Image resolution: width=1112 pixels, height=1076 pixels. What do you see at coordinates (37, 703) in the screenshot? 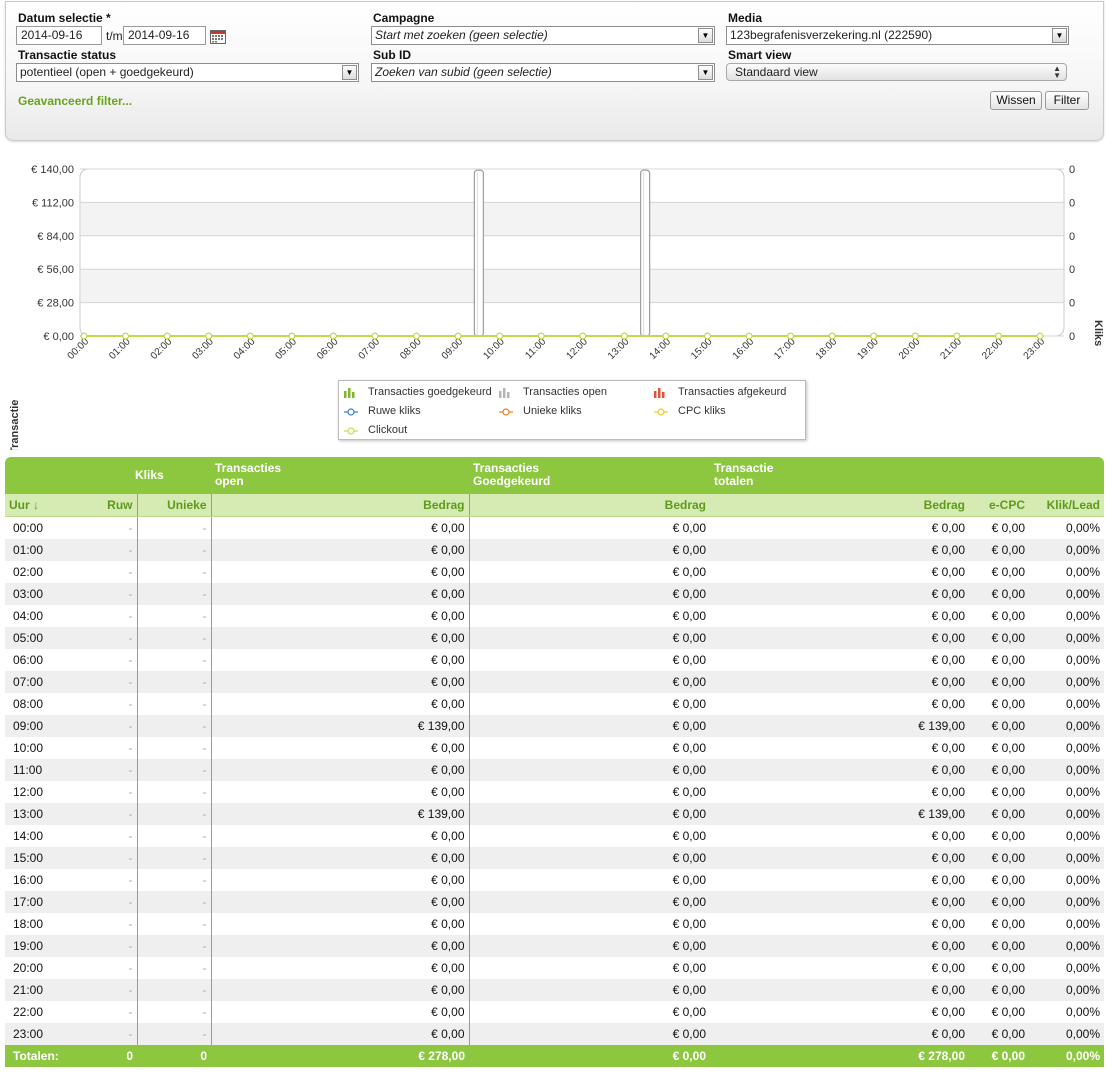
I see `col-uur-cell: 08:00` at bounding box center [37, 703].